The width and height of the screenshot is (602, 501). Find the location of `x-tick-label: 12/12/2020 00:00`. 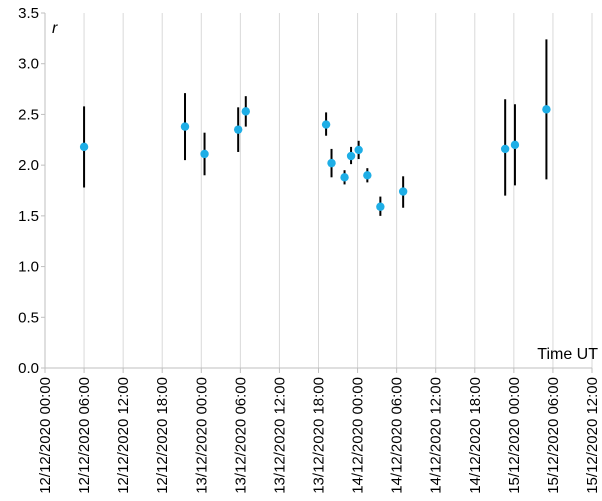

x-tick-label: 12/12/2020 00:00 is located at coordinates (45, 435).